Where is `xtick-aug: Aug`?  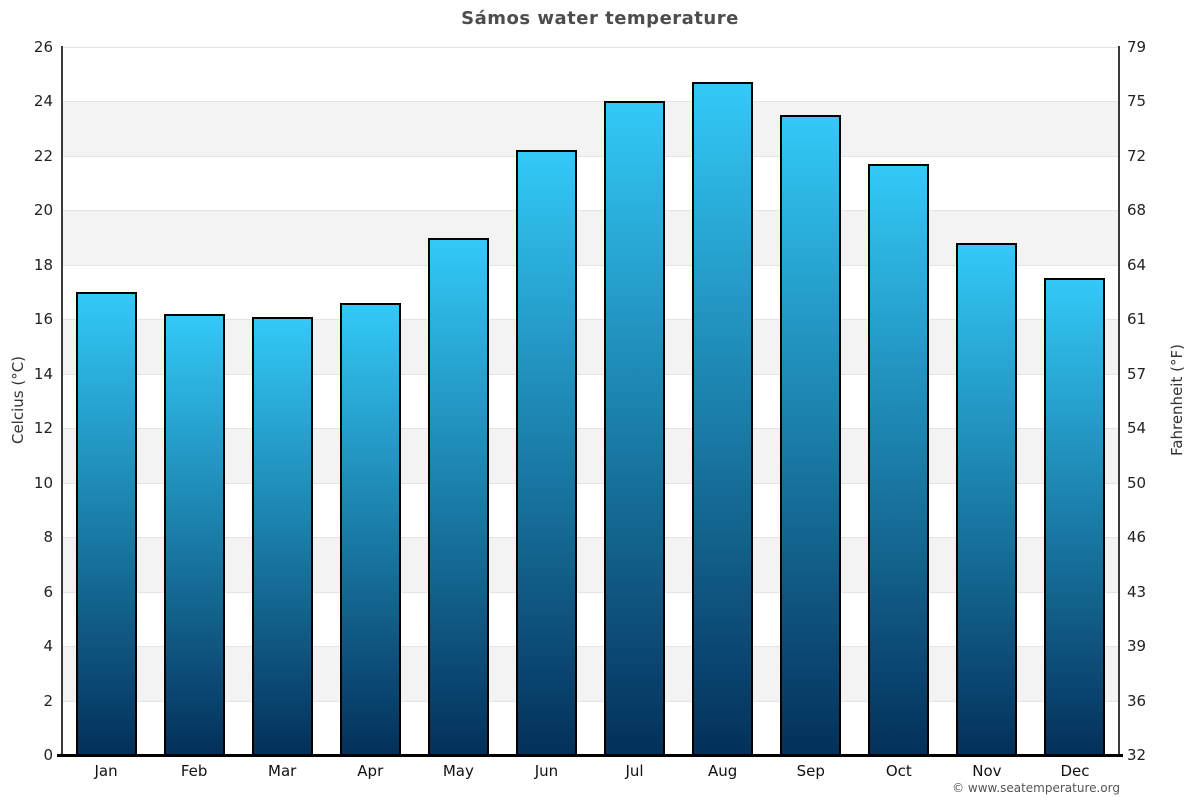
xtick-aug: Aug is located at coordinates (722, 771).